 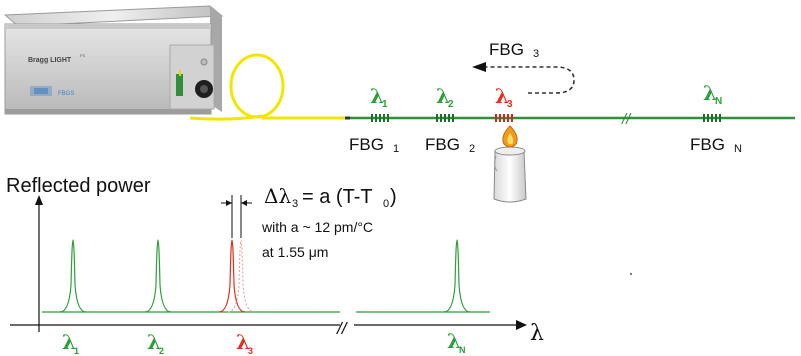 What do you see at coordinates (342, 328) in the screenshot?
I see `plot-break-mark: //` at bounding box center [342, 328].